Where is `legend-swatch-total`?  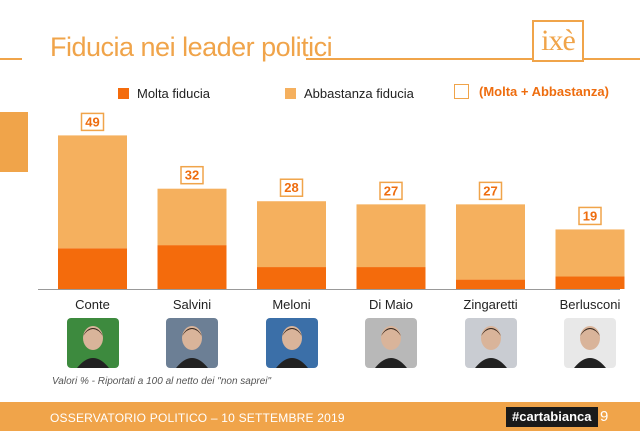 legend-swatch-total is located at coordinates (461, 91).